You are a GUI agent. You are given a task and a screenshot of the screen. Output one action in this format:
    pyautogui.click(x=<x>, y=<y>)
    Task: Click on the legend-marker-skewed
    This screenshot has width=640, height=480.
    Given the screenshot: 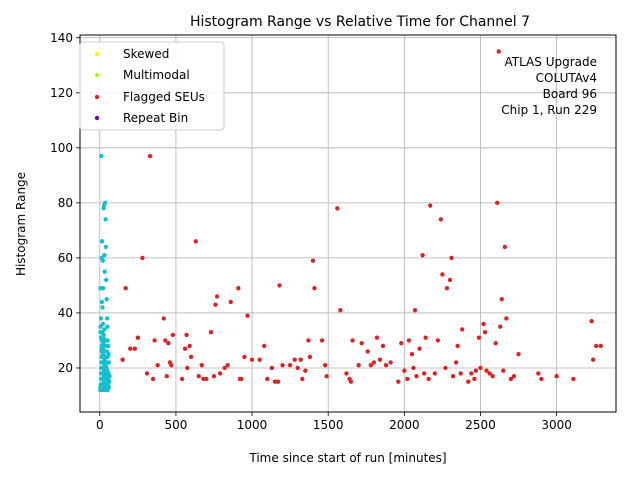 What is the action you would take?
    pyautogui.click(x=97, y=54)
    